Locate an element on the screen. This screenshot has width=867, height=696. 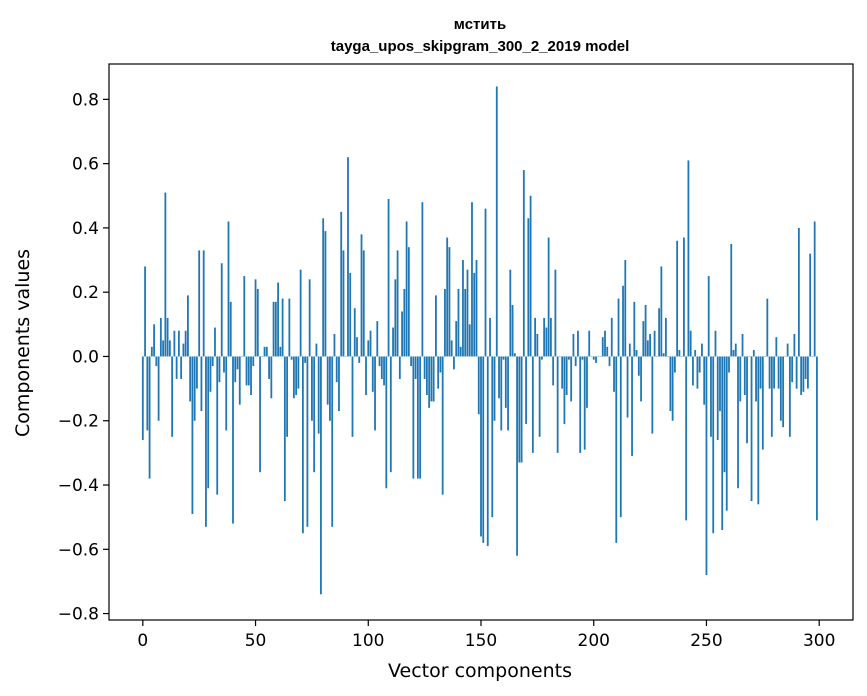
x-tick-label: 50 is located at coordinates (256, 641).